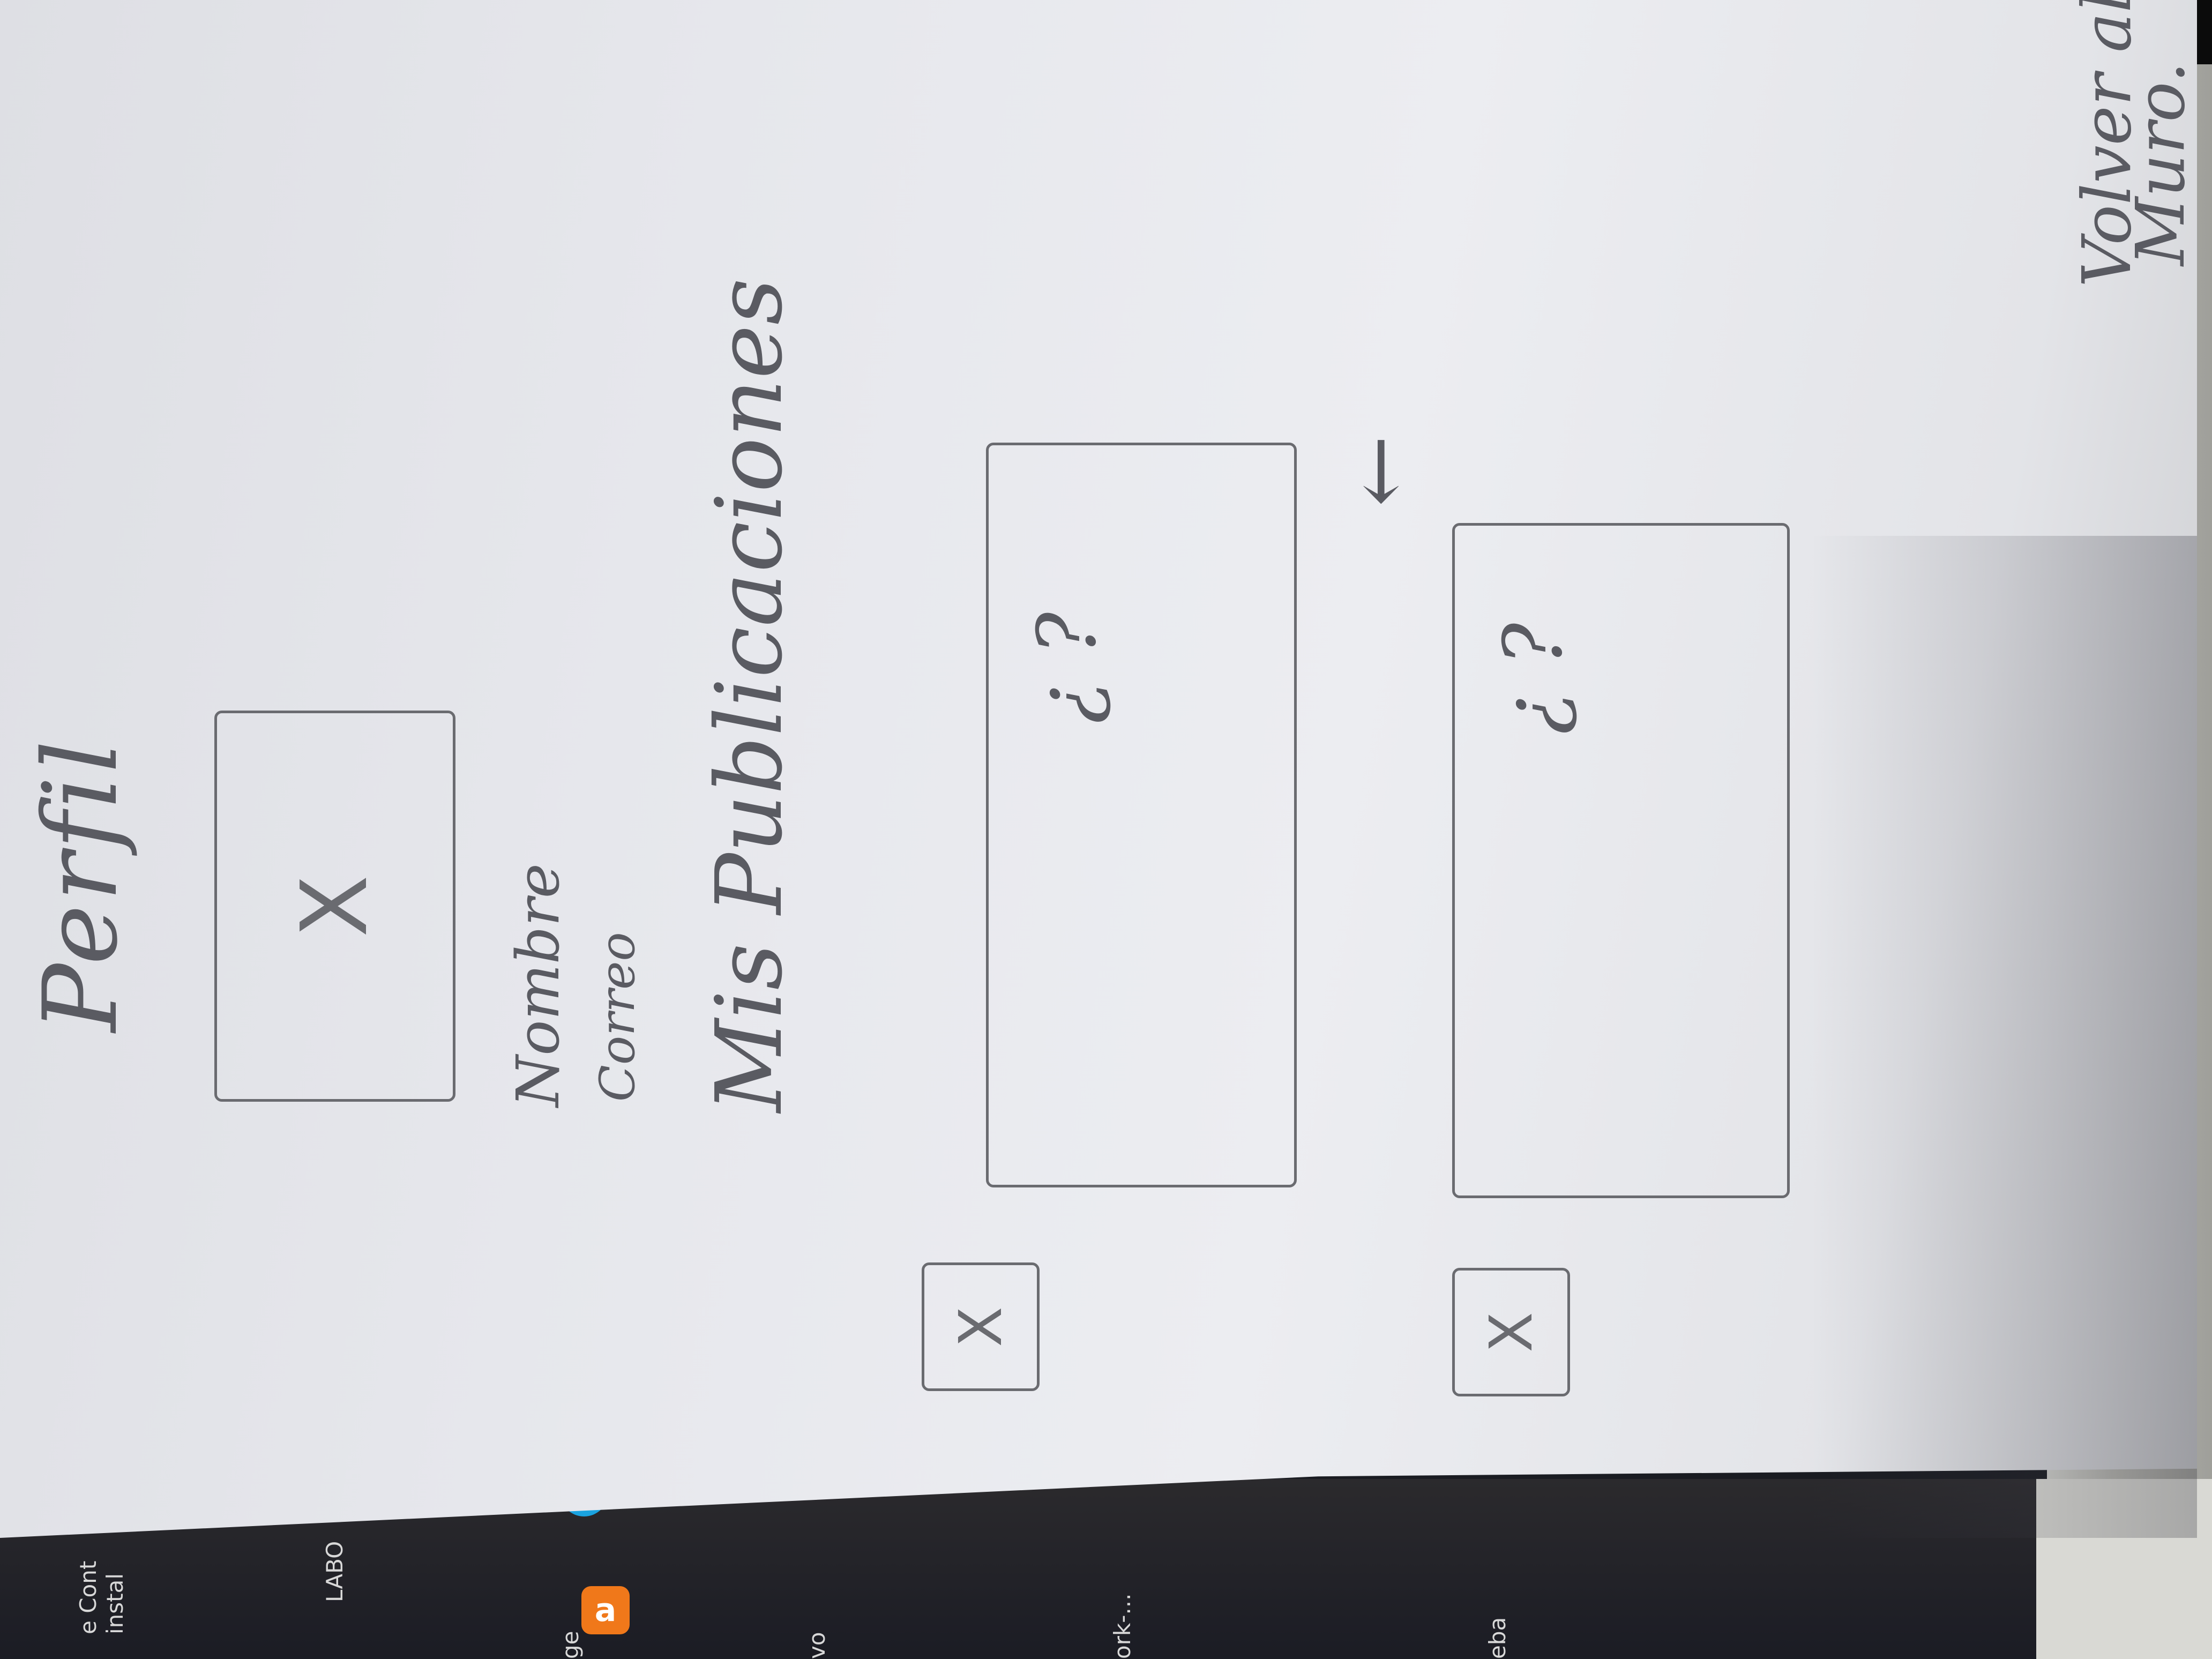  I want to click on back-link-label-line2: Muro., so click(2161, 163).